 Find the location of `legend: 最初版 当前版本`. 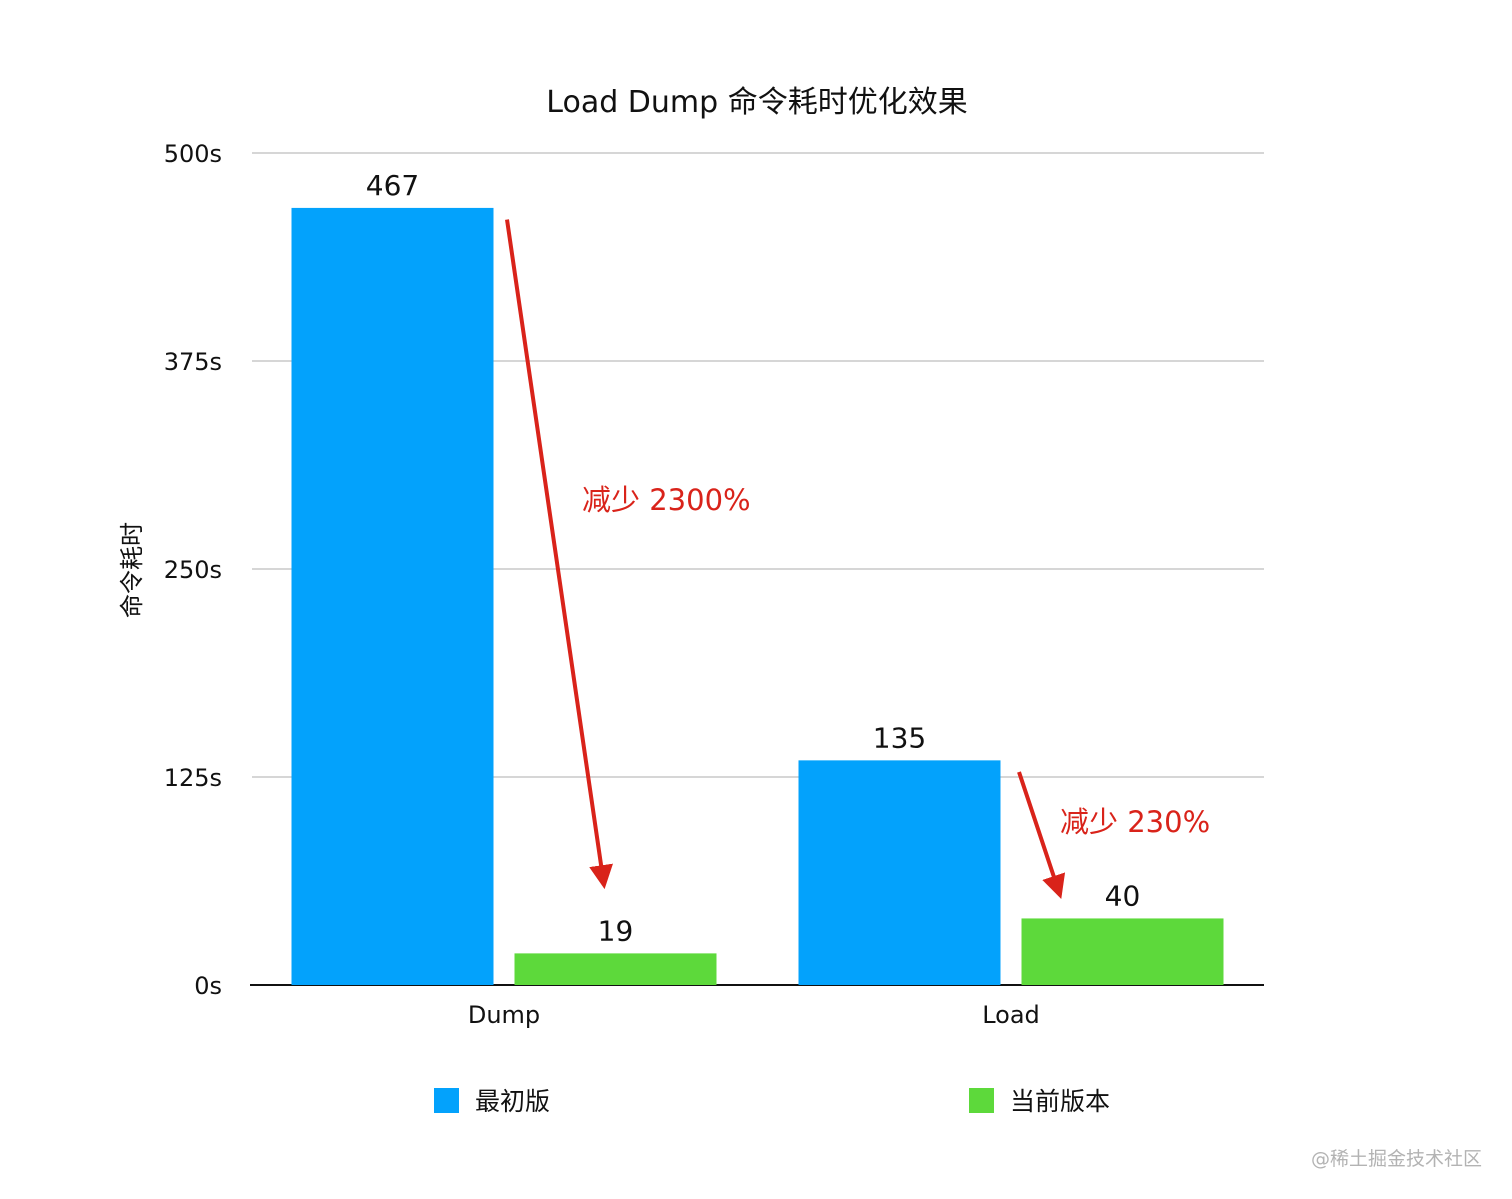

legend: 最初版 当前版本 is located at coordinates (772, 1101).